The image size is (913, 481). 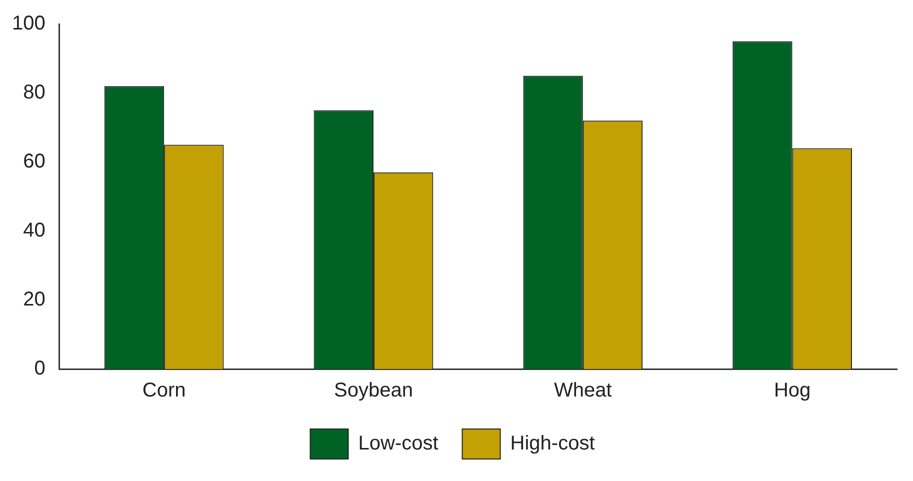 I want to click on y-tick-label: 0, so click(x=40, y=369).